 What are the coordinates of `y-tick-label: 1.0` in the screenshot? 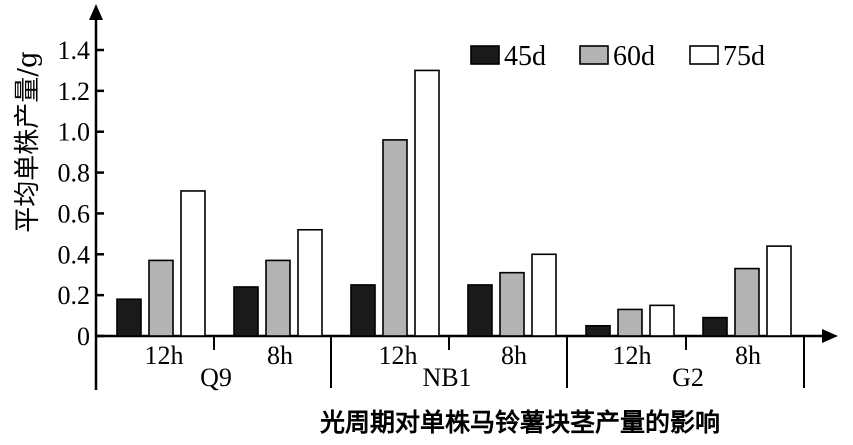 It's located at (74, 132).